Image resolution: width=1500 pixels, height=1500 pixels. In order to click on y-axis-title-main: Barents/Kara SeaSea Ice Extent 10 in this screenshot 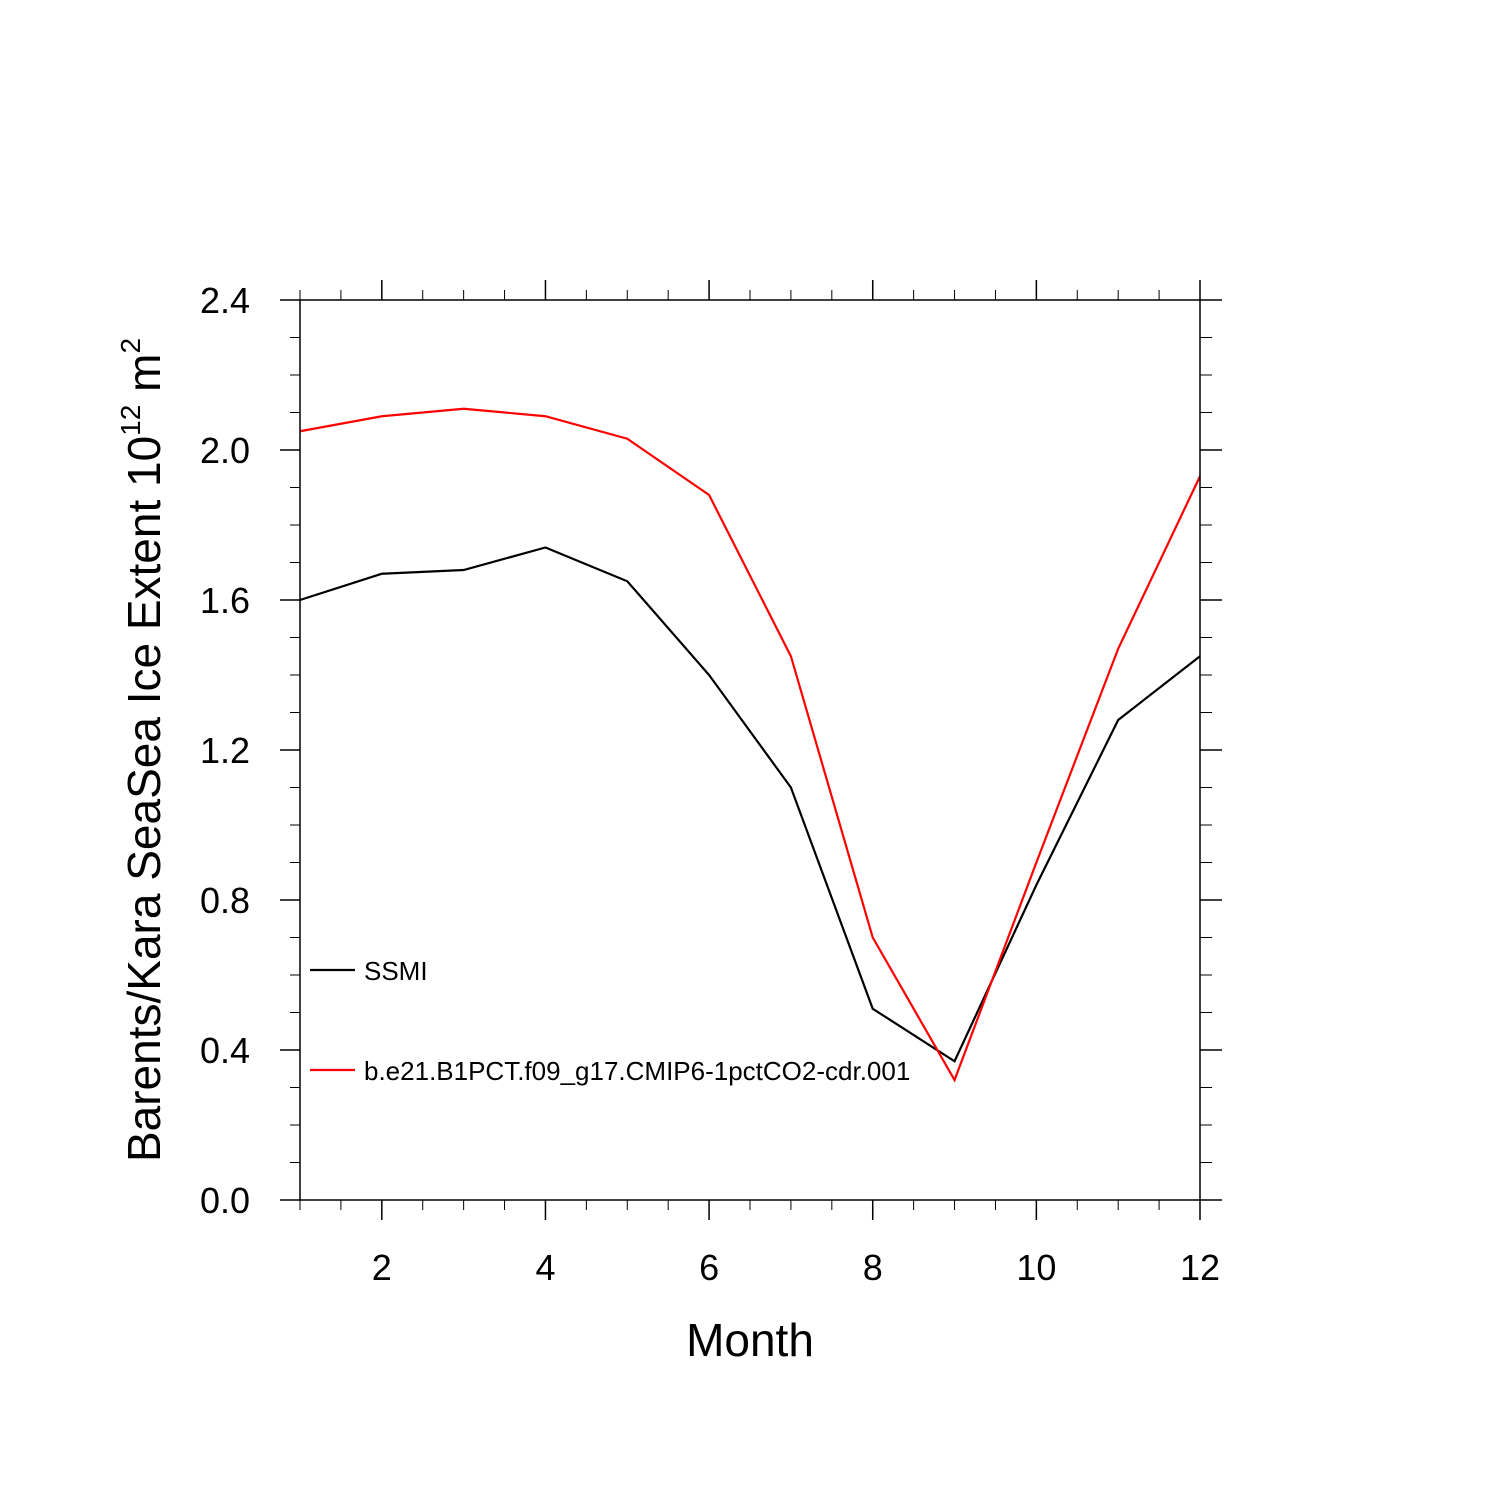, I will do `click(144, 799)`.